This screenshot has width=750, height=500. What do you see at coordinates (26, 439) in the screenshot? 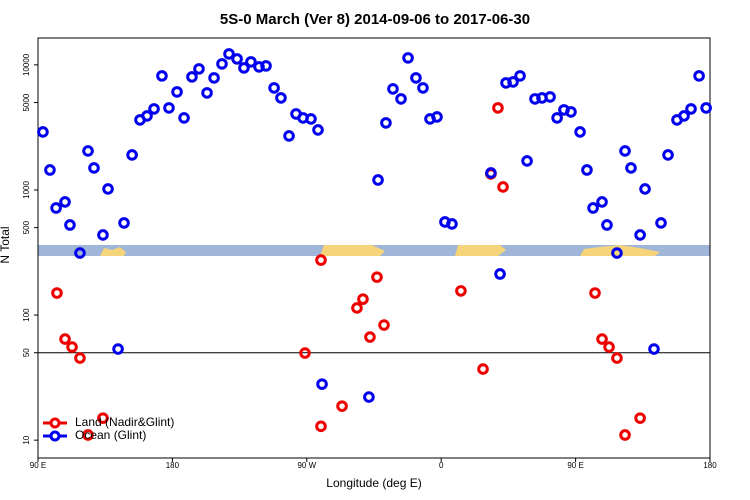
I see `y-tick-label: 10` at bounding box center [26, 439].